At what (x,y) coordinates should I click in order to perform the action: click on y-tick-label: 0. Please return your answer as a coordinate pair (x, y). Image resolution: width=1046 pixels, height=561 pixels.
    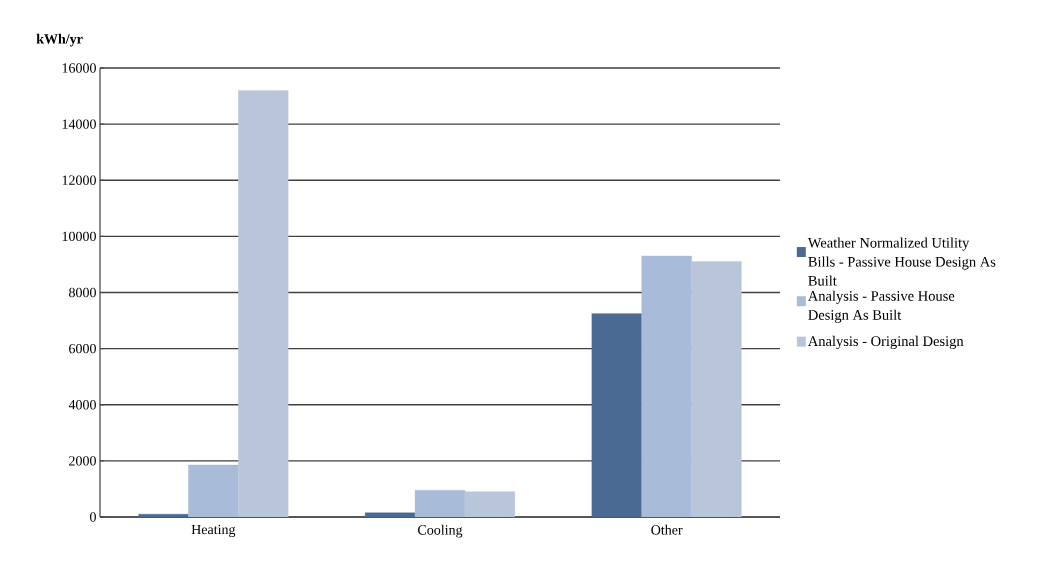
    Looking at the image, I should click on (93, 517).